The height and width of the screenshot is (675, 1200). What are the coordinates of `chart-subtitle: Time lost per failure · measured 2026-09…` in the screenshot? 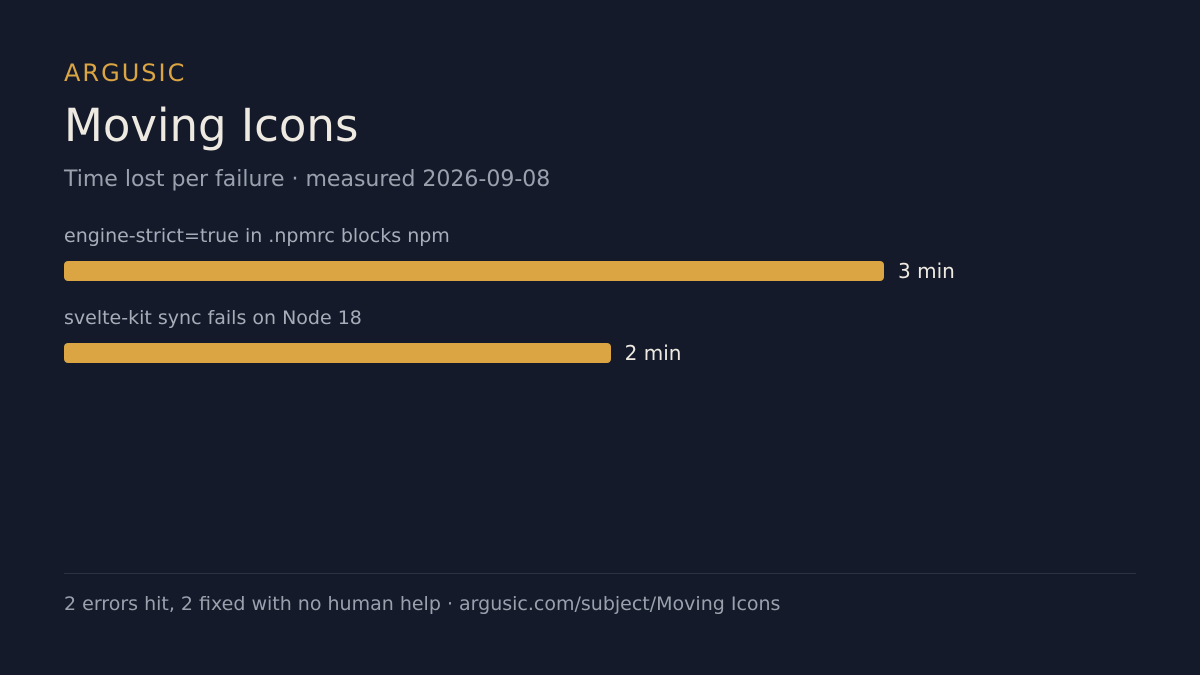 It's located at (307, 179).